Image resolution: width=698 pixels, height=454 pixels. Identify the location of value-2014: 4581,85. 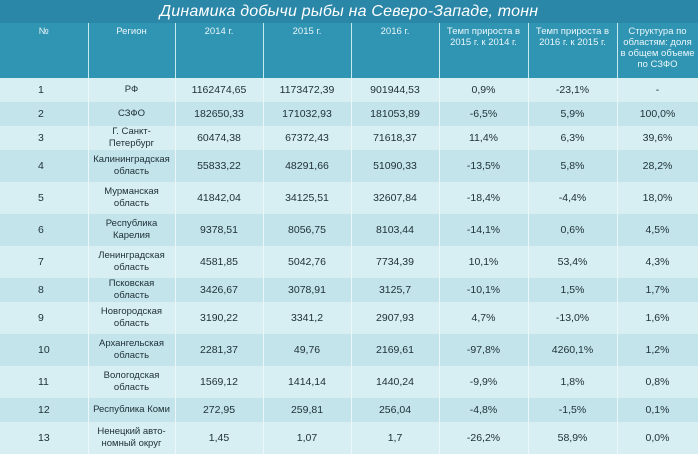
(219, 262).